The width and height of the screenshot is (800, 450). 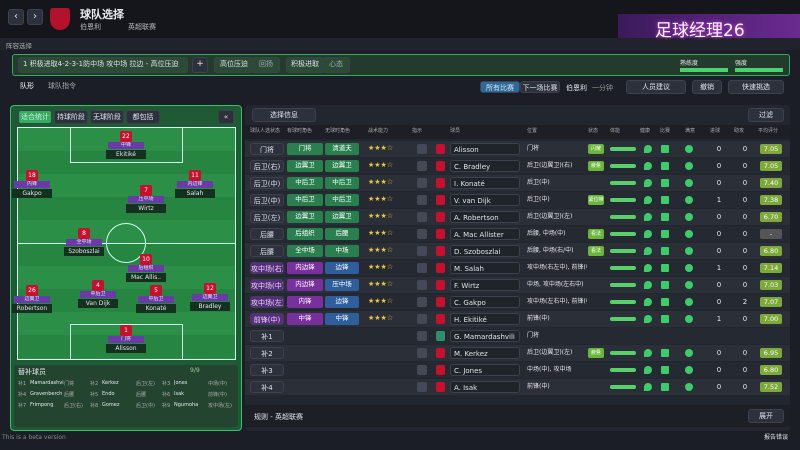 I want to click on report-button: 报告错误, so click(x=776, y=437).